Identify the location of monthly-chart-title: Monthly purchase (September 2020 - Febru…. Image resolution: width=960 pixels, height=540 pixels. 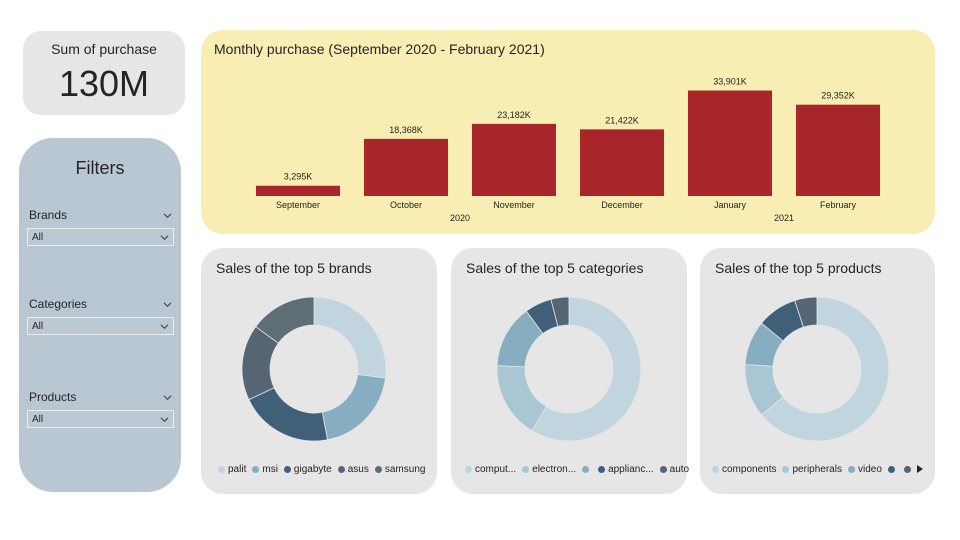
(379, 49).